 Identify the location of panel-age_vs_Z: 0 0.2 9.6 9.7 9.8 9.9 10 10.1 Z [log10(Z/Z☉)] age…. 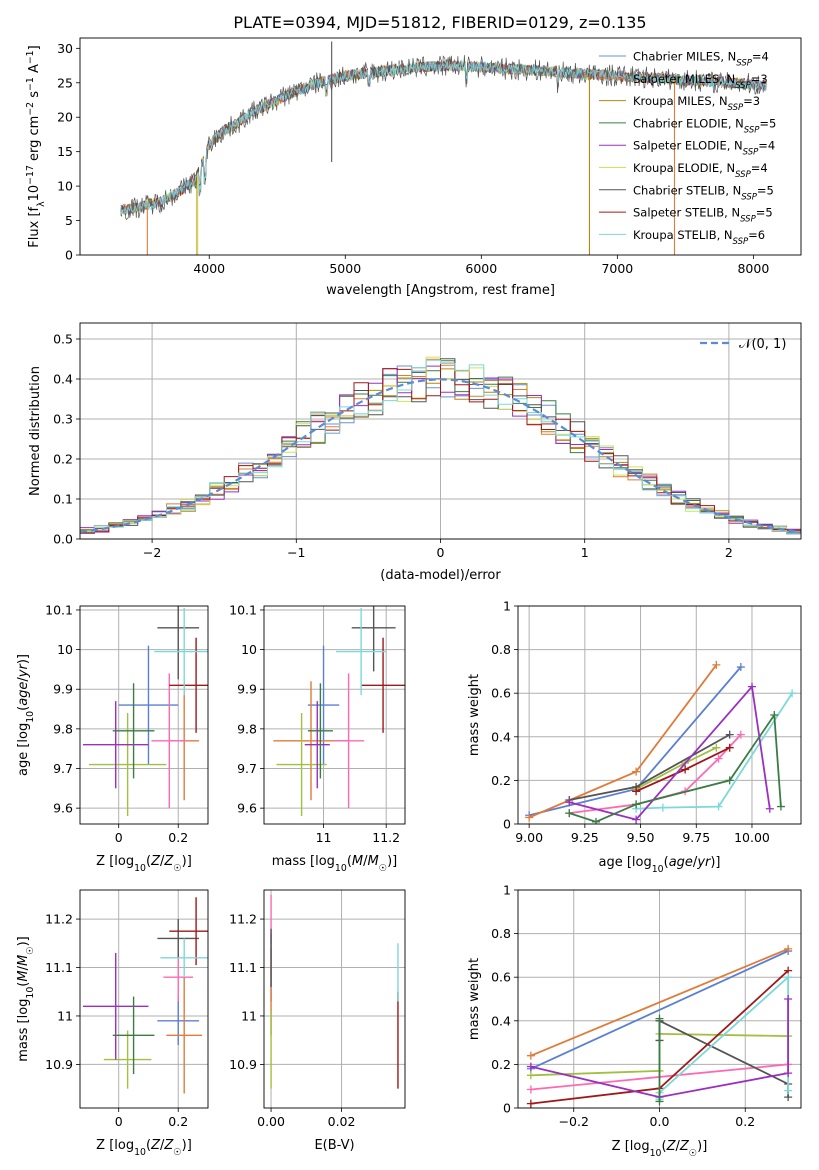
(112, 738).